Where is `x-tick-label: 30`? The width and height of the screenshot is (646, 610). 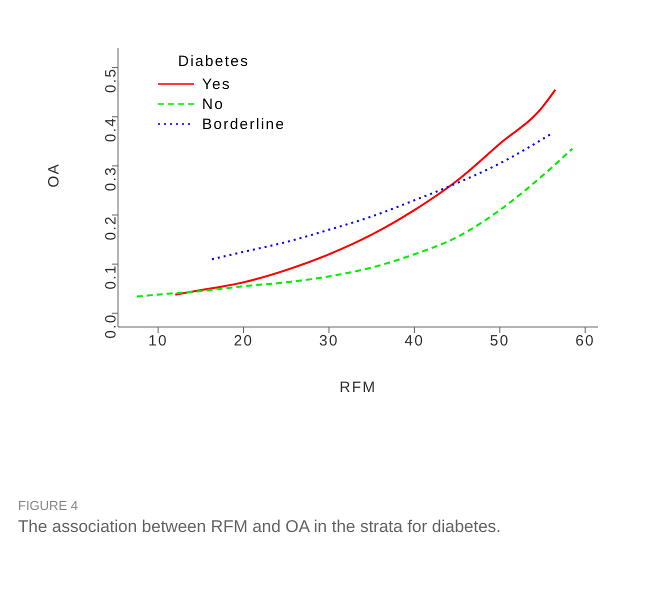
x-tick-label: 30 is located at coordinates (329, 341).